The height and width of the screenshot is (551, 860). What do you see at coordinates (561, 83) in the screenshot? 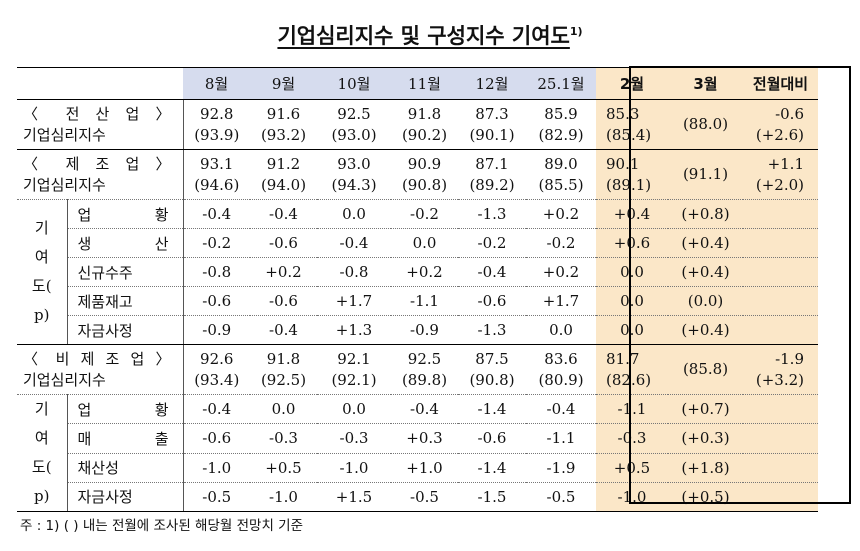
I see `header-col-5: 25.1월` at bounding box center [561, 83].